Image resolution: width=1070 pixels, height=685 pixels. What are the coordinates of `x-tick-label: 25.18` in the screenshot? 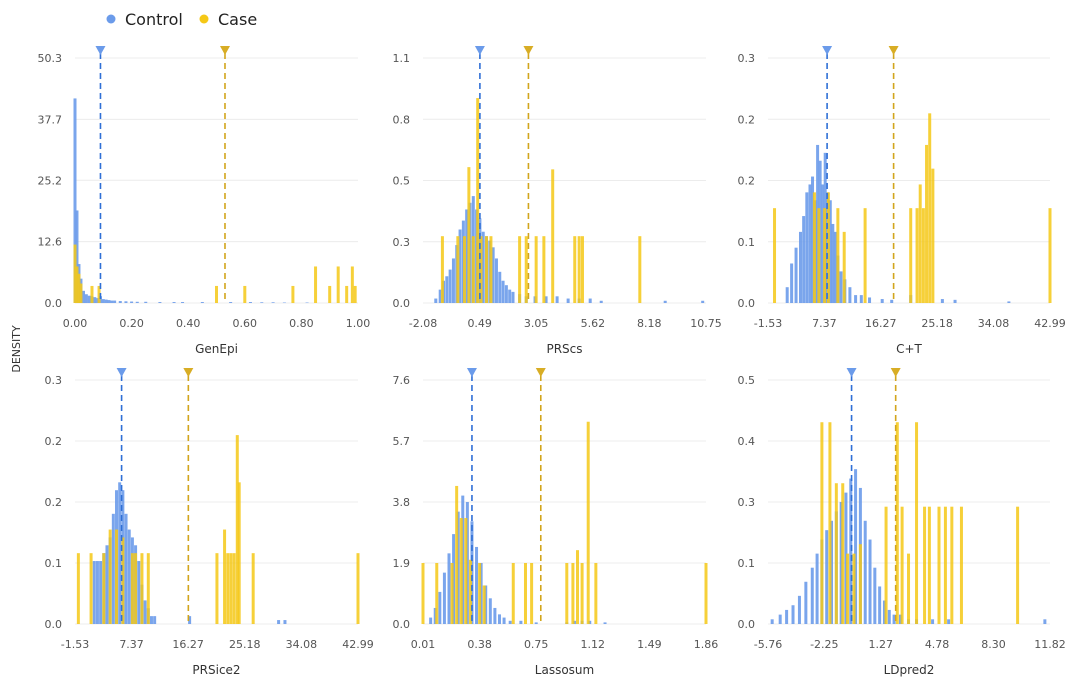 It's located at (245, 644).